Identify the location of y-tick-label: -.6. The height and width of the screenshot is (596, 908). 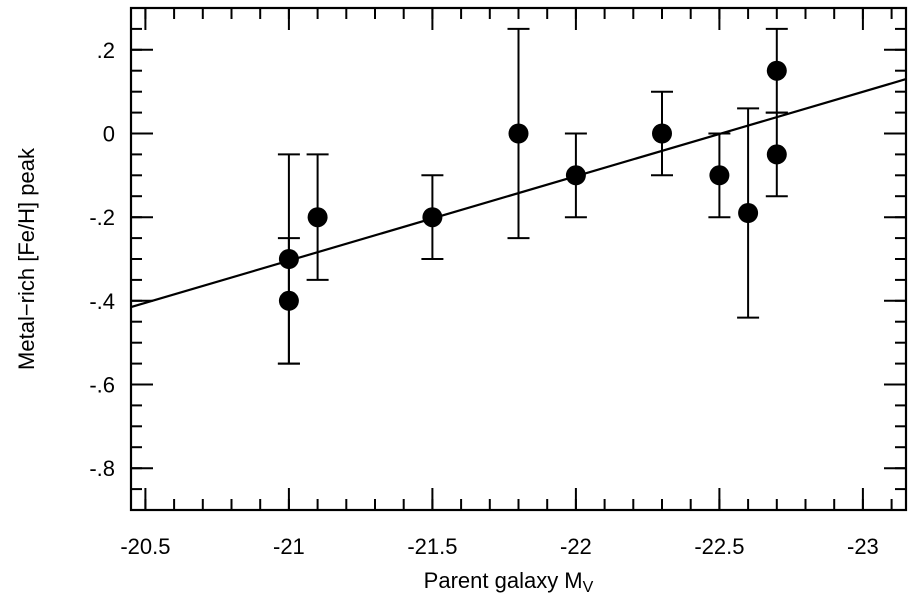
(102, 385).